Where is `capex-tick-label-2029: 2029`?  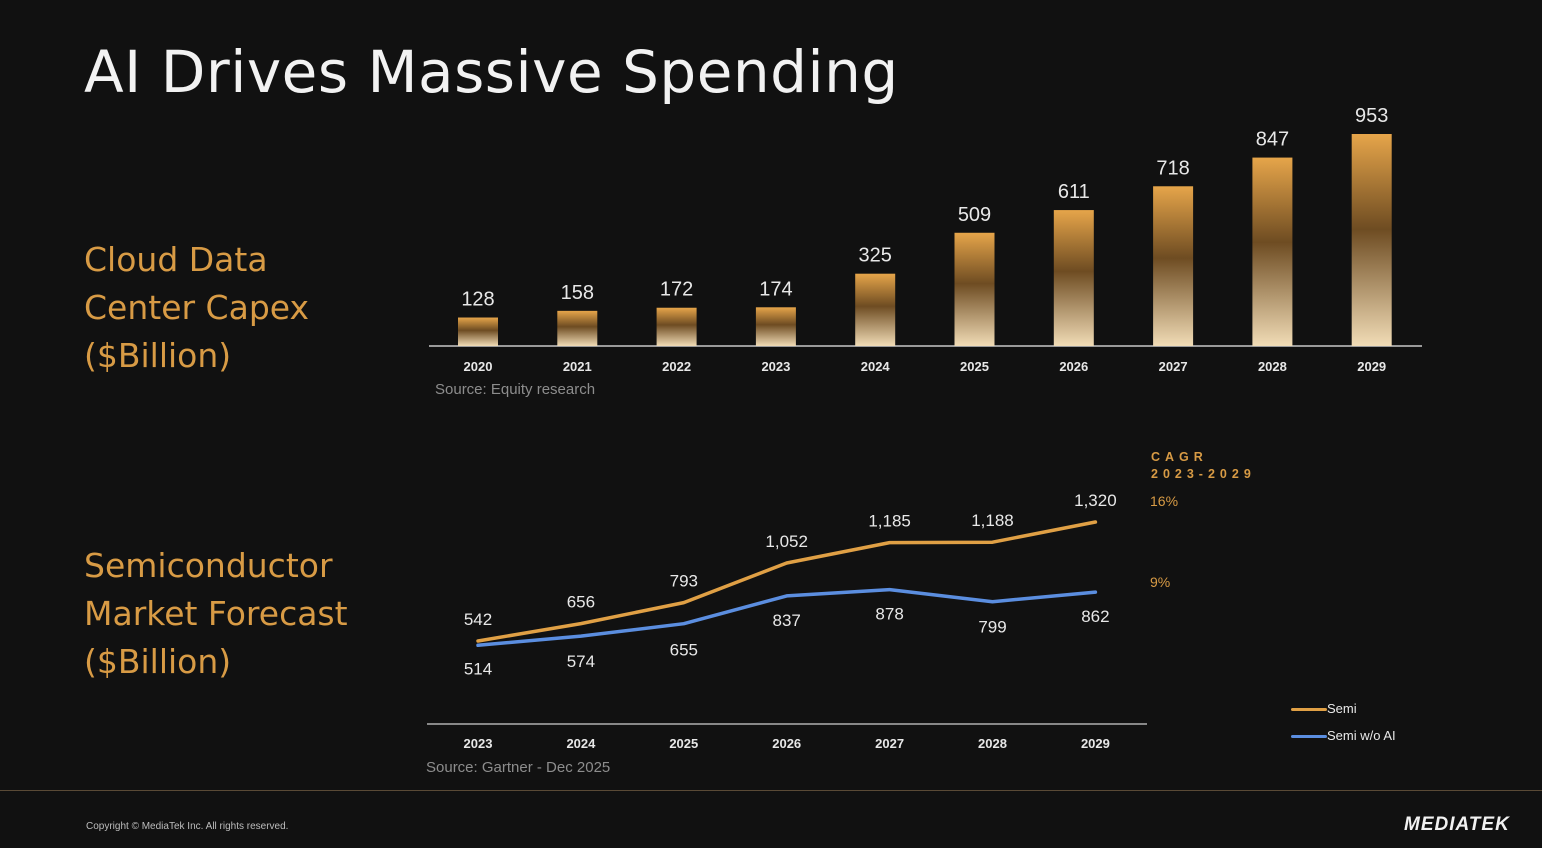 capex-tick-label-2029: 2029 is located at coordinates (1371, 366).